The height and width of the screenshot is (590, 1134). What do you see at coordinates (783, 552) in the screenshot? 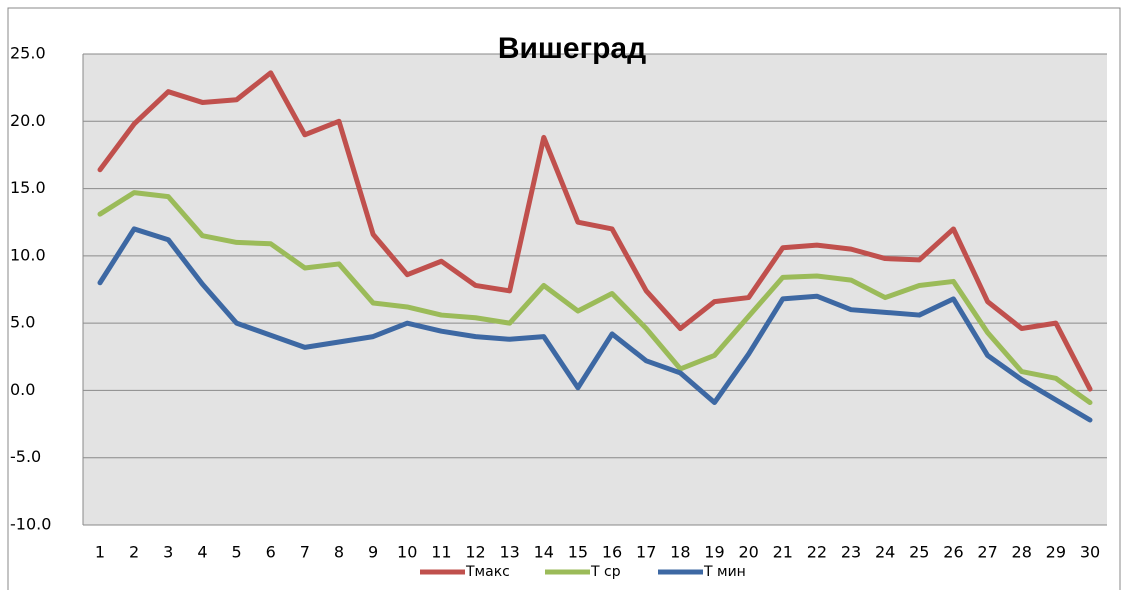
I see `x-tick-label: 21` at bounding box center [783, 552].